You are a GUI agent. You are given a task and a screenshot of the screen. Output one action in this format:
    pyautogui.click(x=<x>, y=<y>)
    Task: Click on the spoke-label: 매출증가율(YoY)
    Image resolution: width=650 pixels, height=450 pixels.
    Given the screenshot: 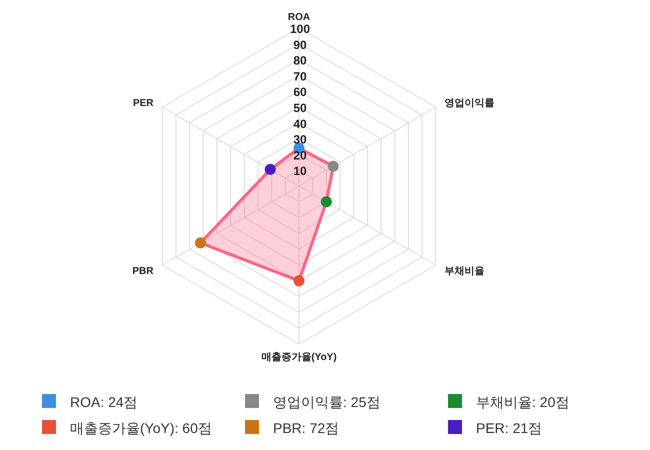 What is the action you would take?
    pyautogui.click(x=299, y=357)
    